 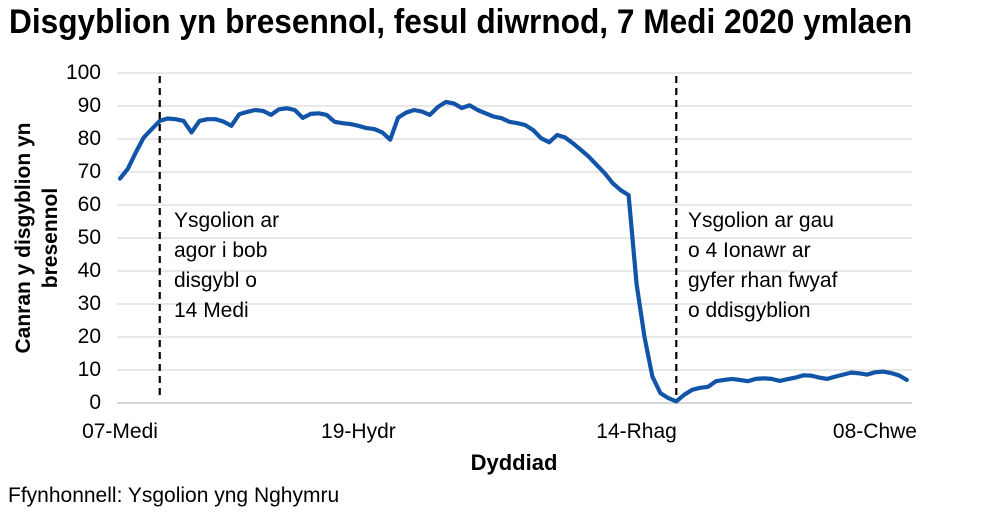 I want to click on y-tick-label: 70, so click(x=89, y=171).